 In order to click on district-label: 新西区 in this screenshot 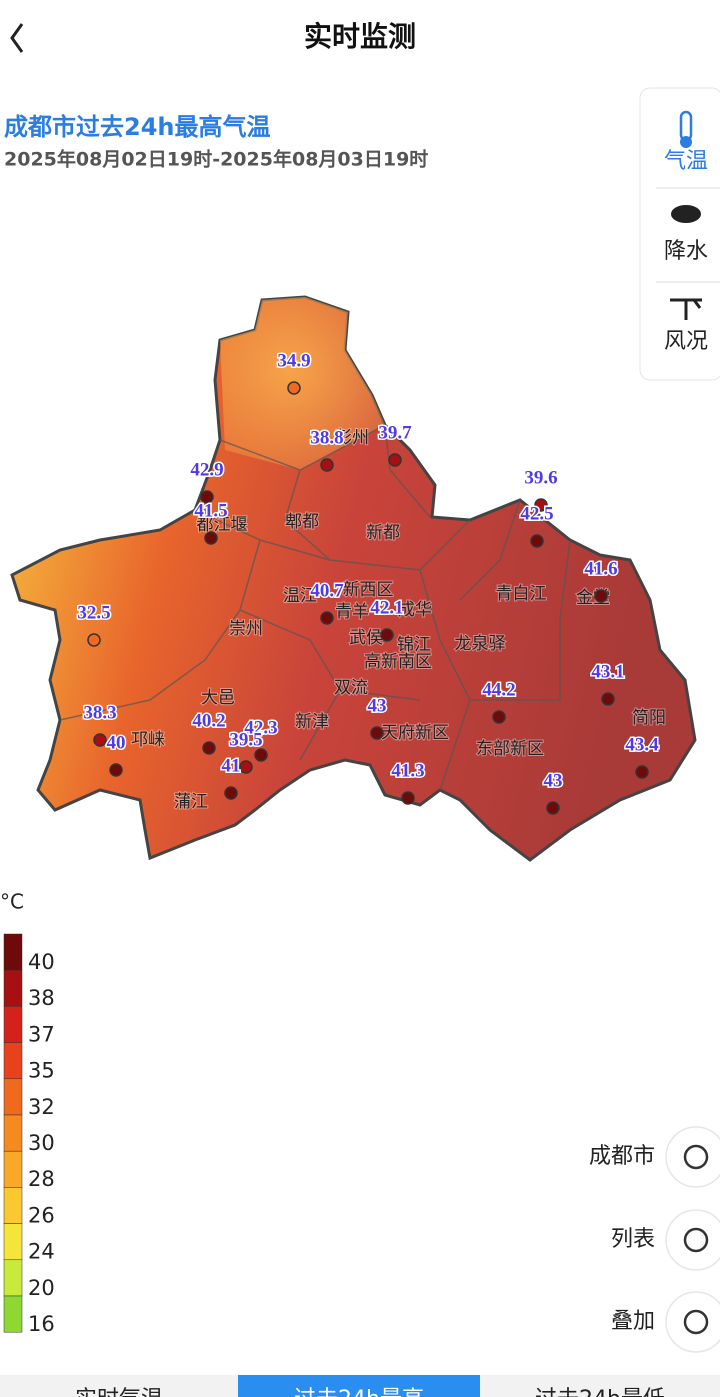, I will do `click(368, 590)`.